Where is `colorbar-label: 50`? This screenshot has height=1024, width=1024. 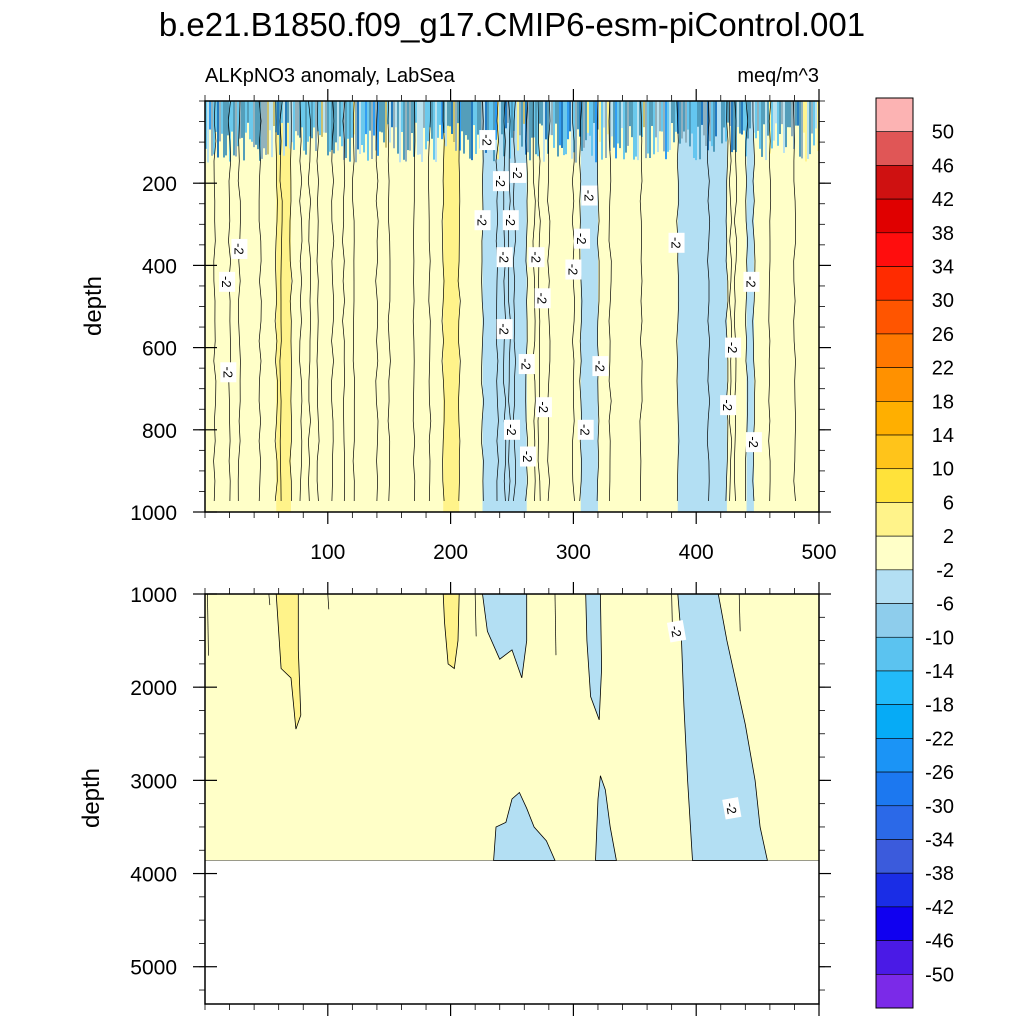 colorbar-label: 50 is located at coordinates (943, 133).